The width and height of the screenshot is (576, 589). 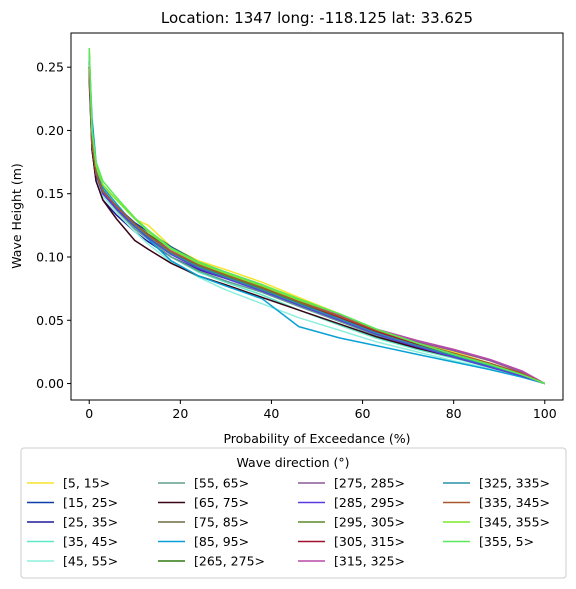 I want to click on legend-label-17: [345, 355>, so click(x=514, y=522).